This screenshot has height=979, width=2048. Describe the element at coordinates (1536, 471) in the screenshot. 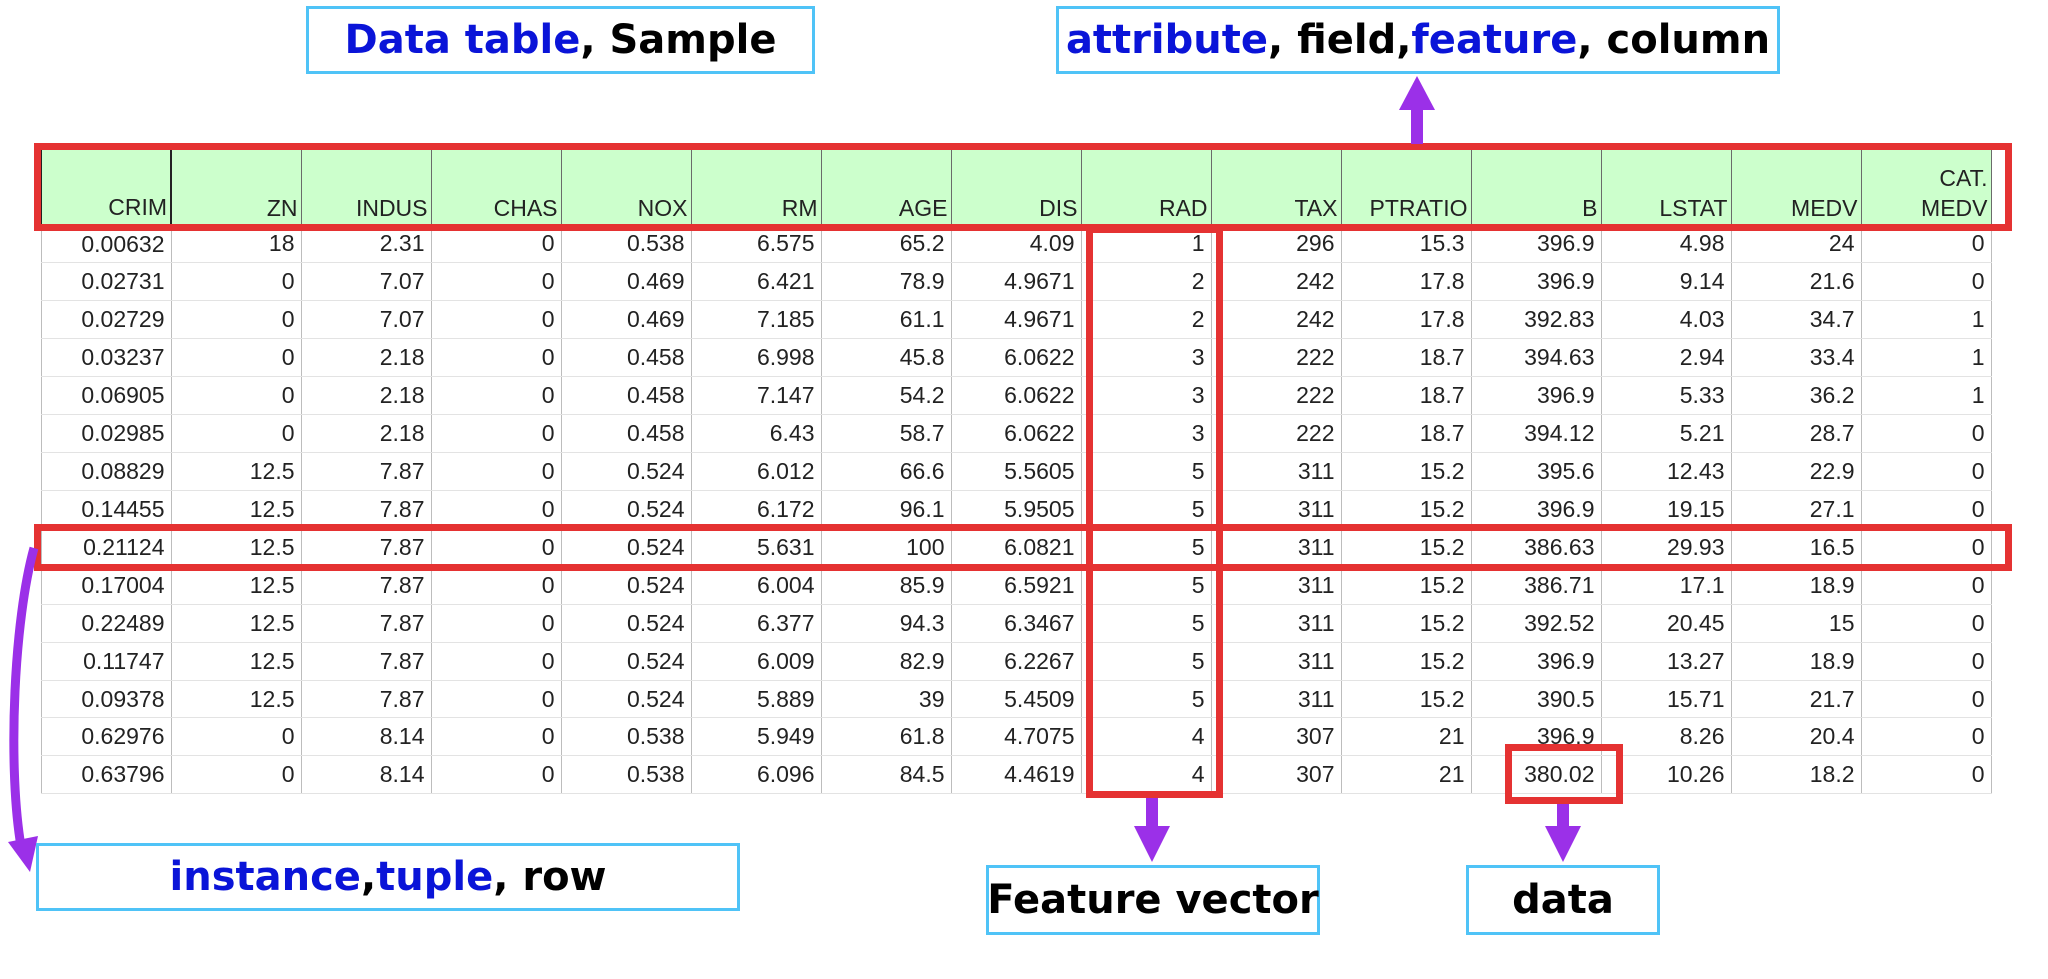

I see `table-cell: 395.6` at that location.